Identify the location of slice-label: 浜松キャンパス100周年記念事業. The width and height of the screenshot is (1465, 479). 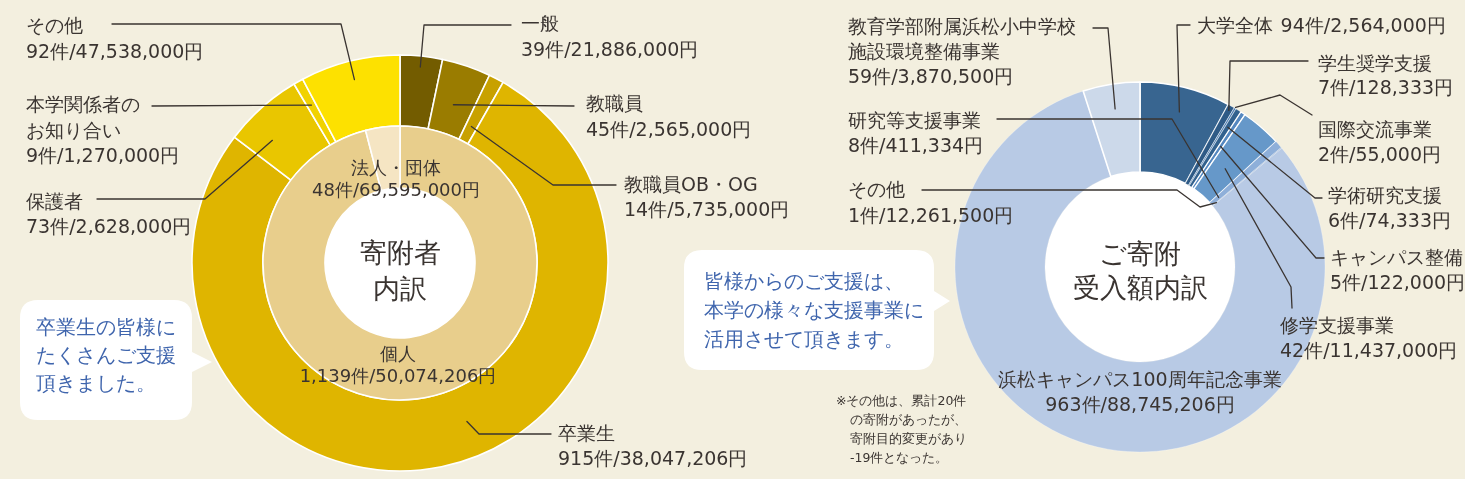
(1140, 379).